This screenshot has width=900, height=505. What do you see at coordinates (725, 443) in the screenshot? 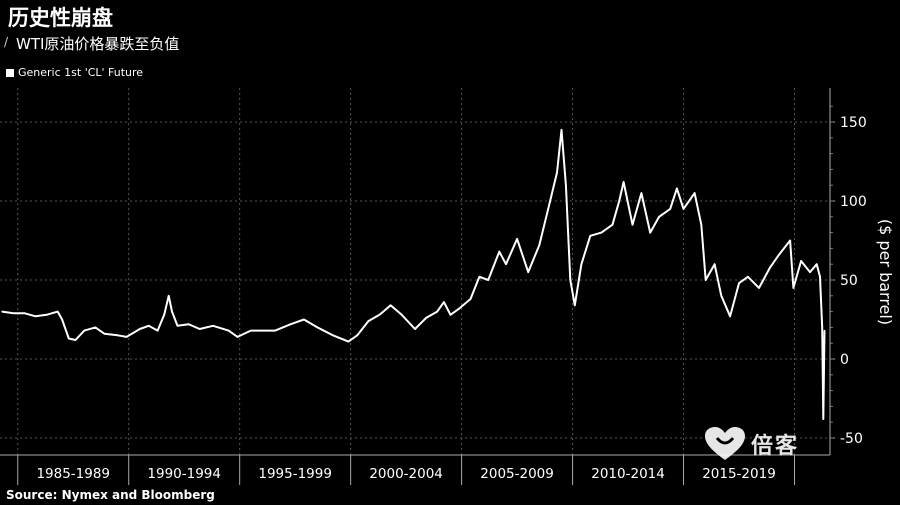
I see `heart-logo-icon` at bounding box center [725, 443].